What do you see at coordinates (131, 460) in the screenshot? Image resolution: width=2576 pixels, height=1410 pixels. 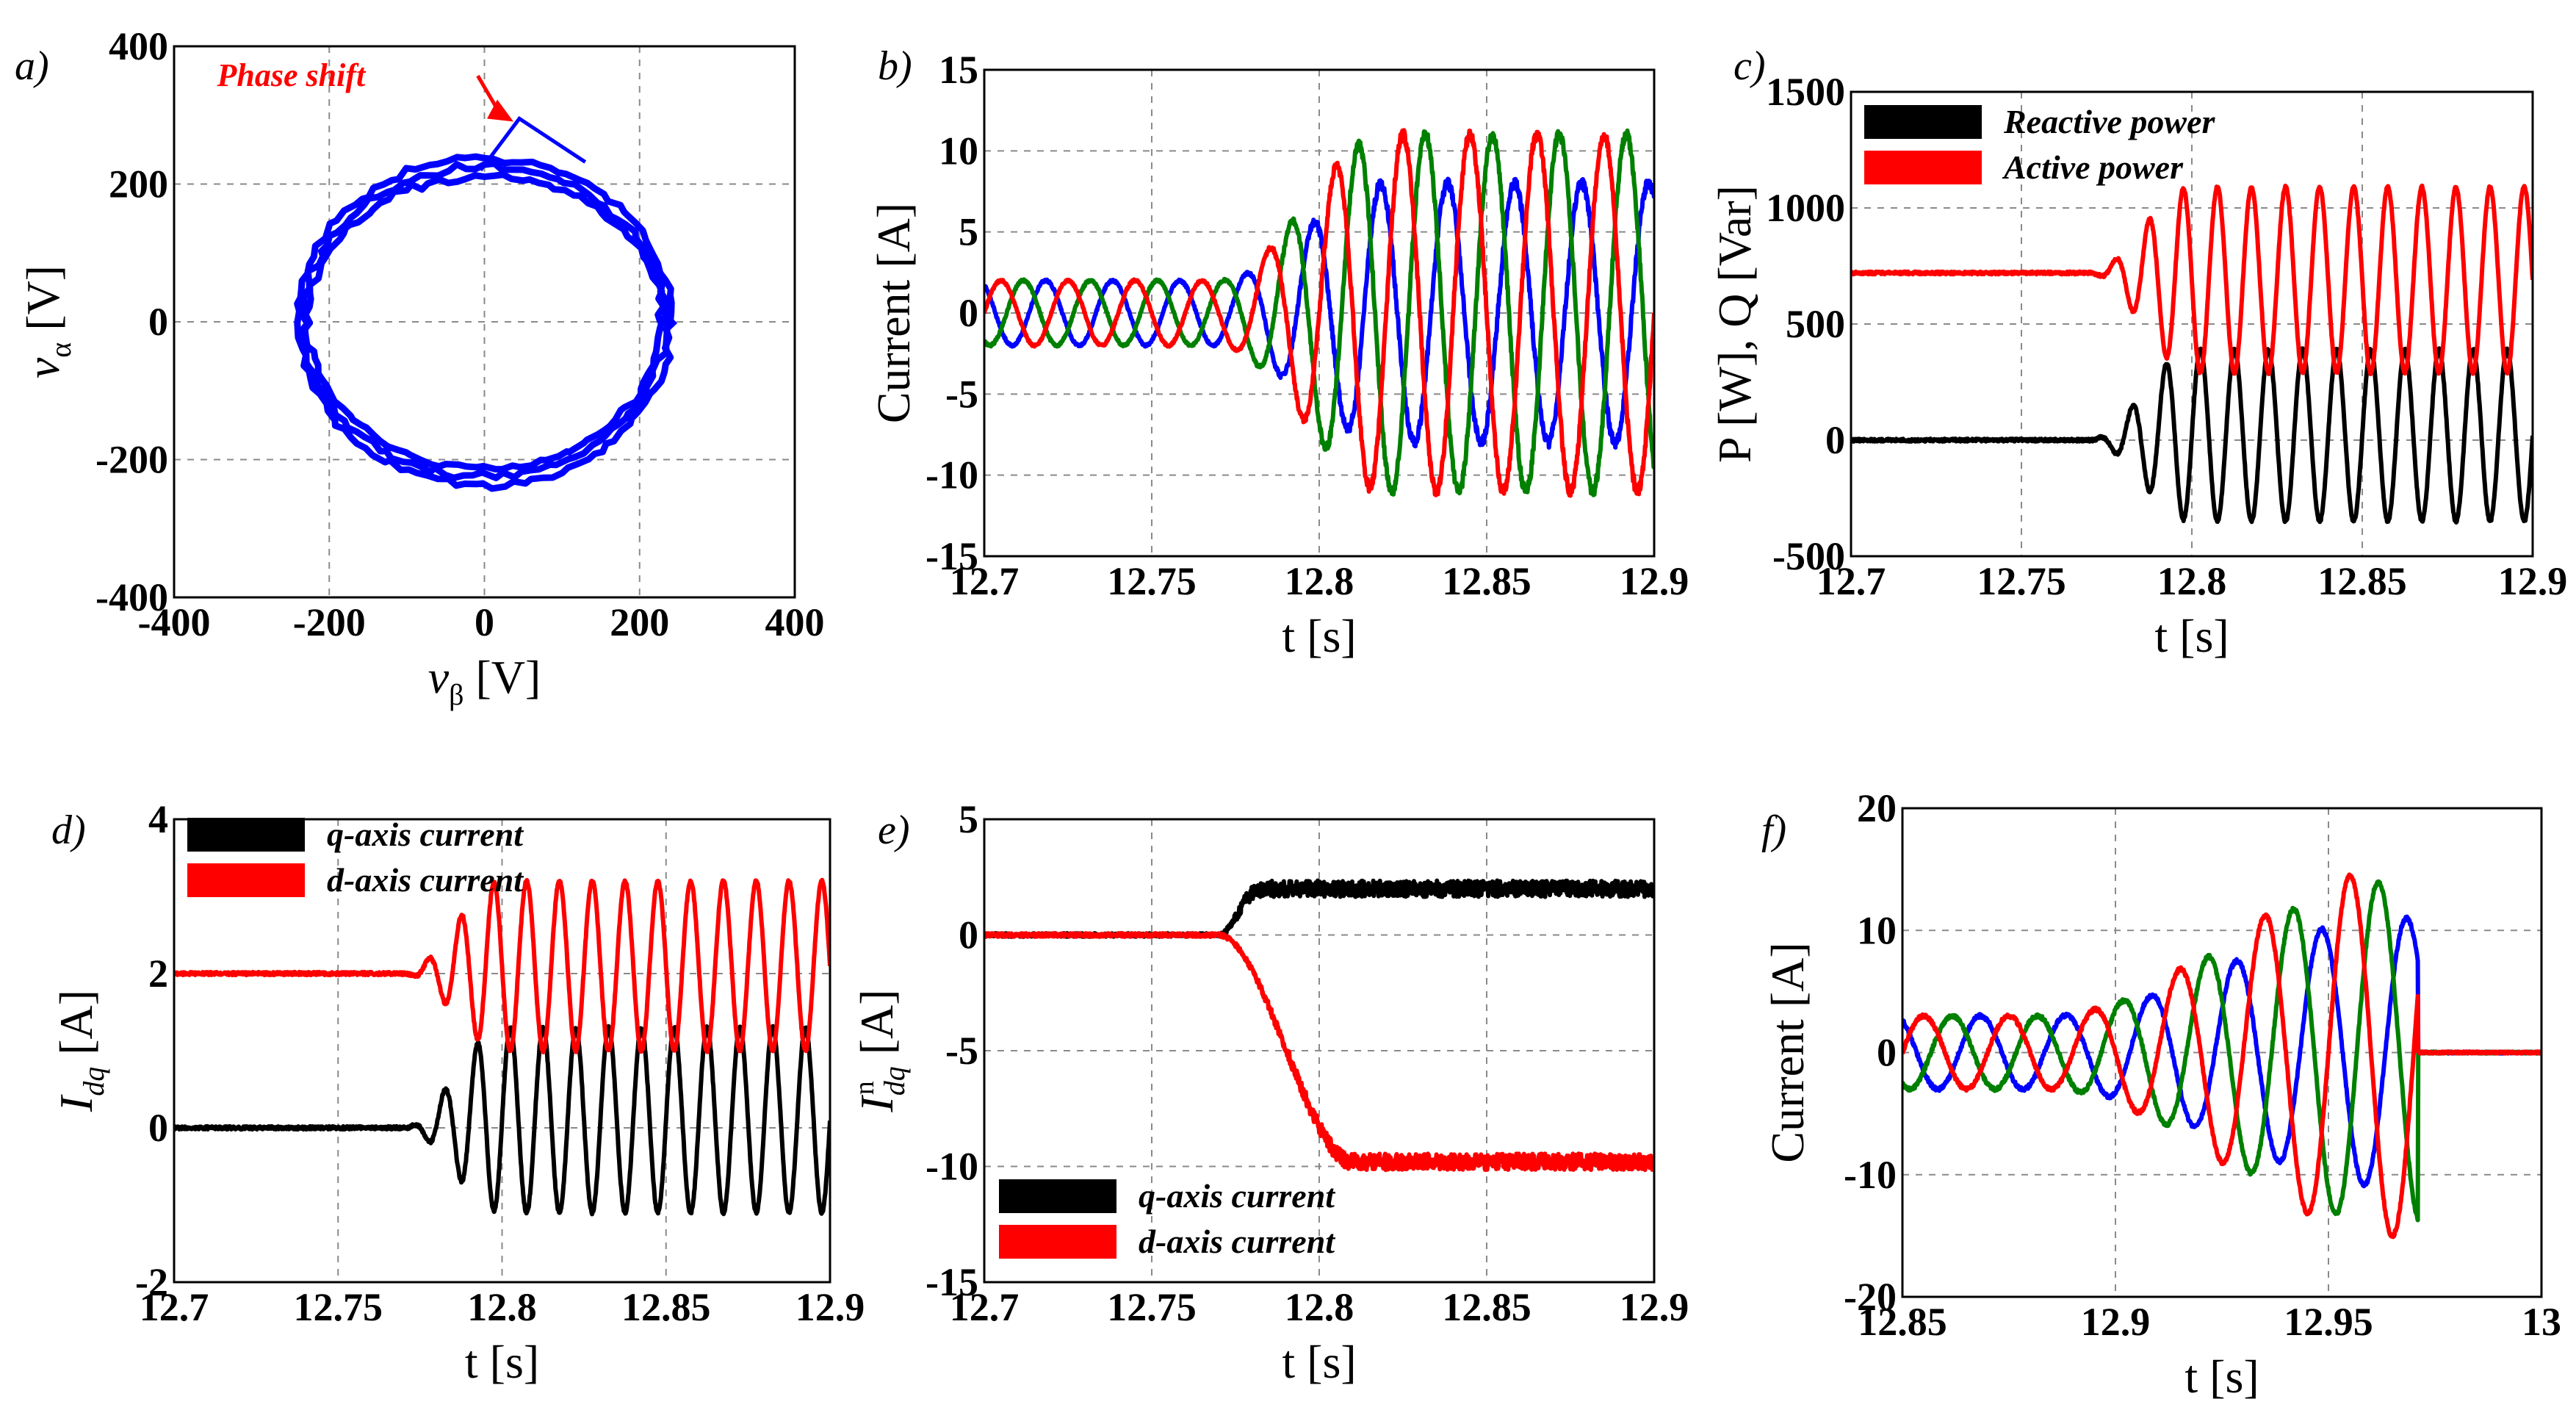 I see `y-tick-label: -200` at bounding box center [131, 460].